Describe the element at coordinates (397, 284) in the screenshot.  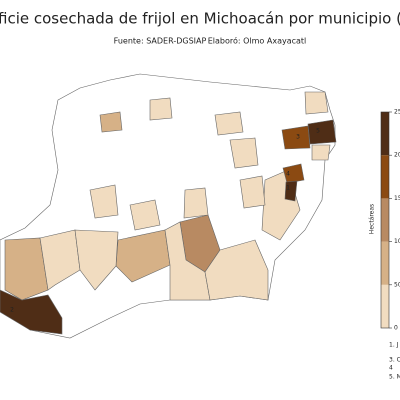
I see `colorbar-tick-label: 500` at that location.